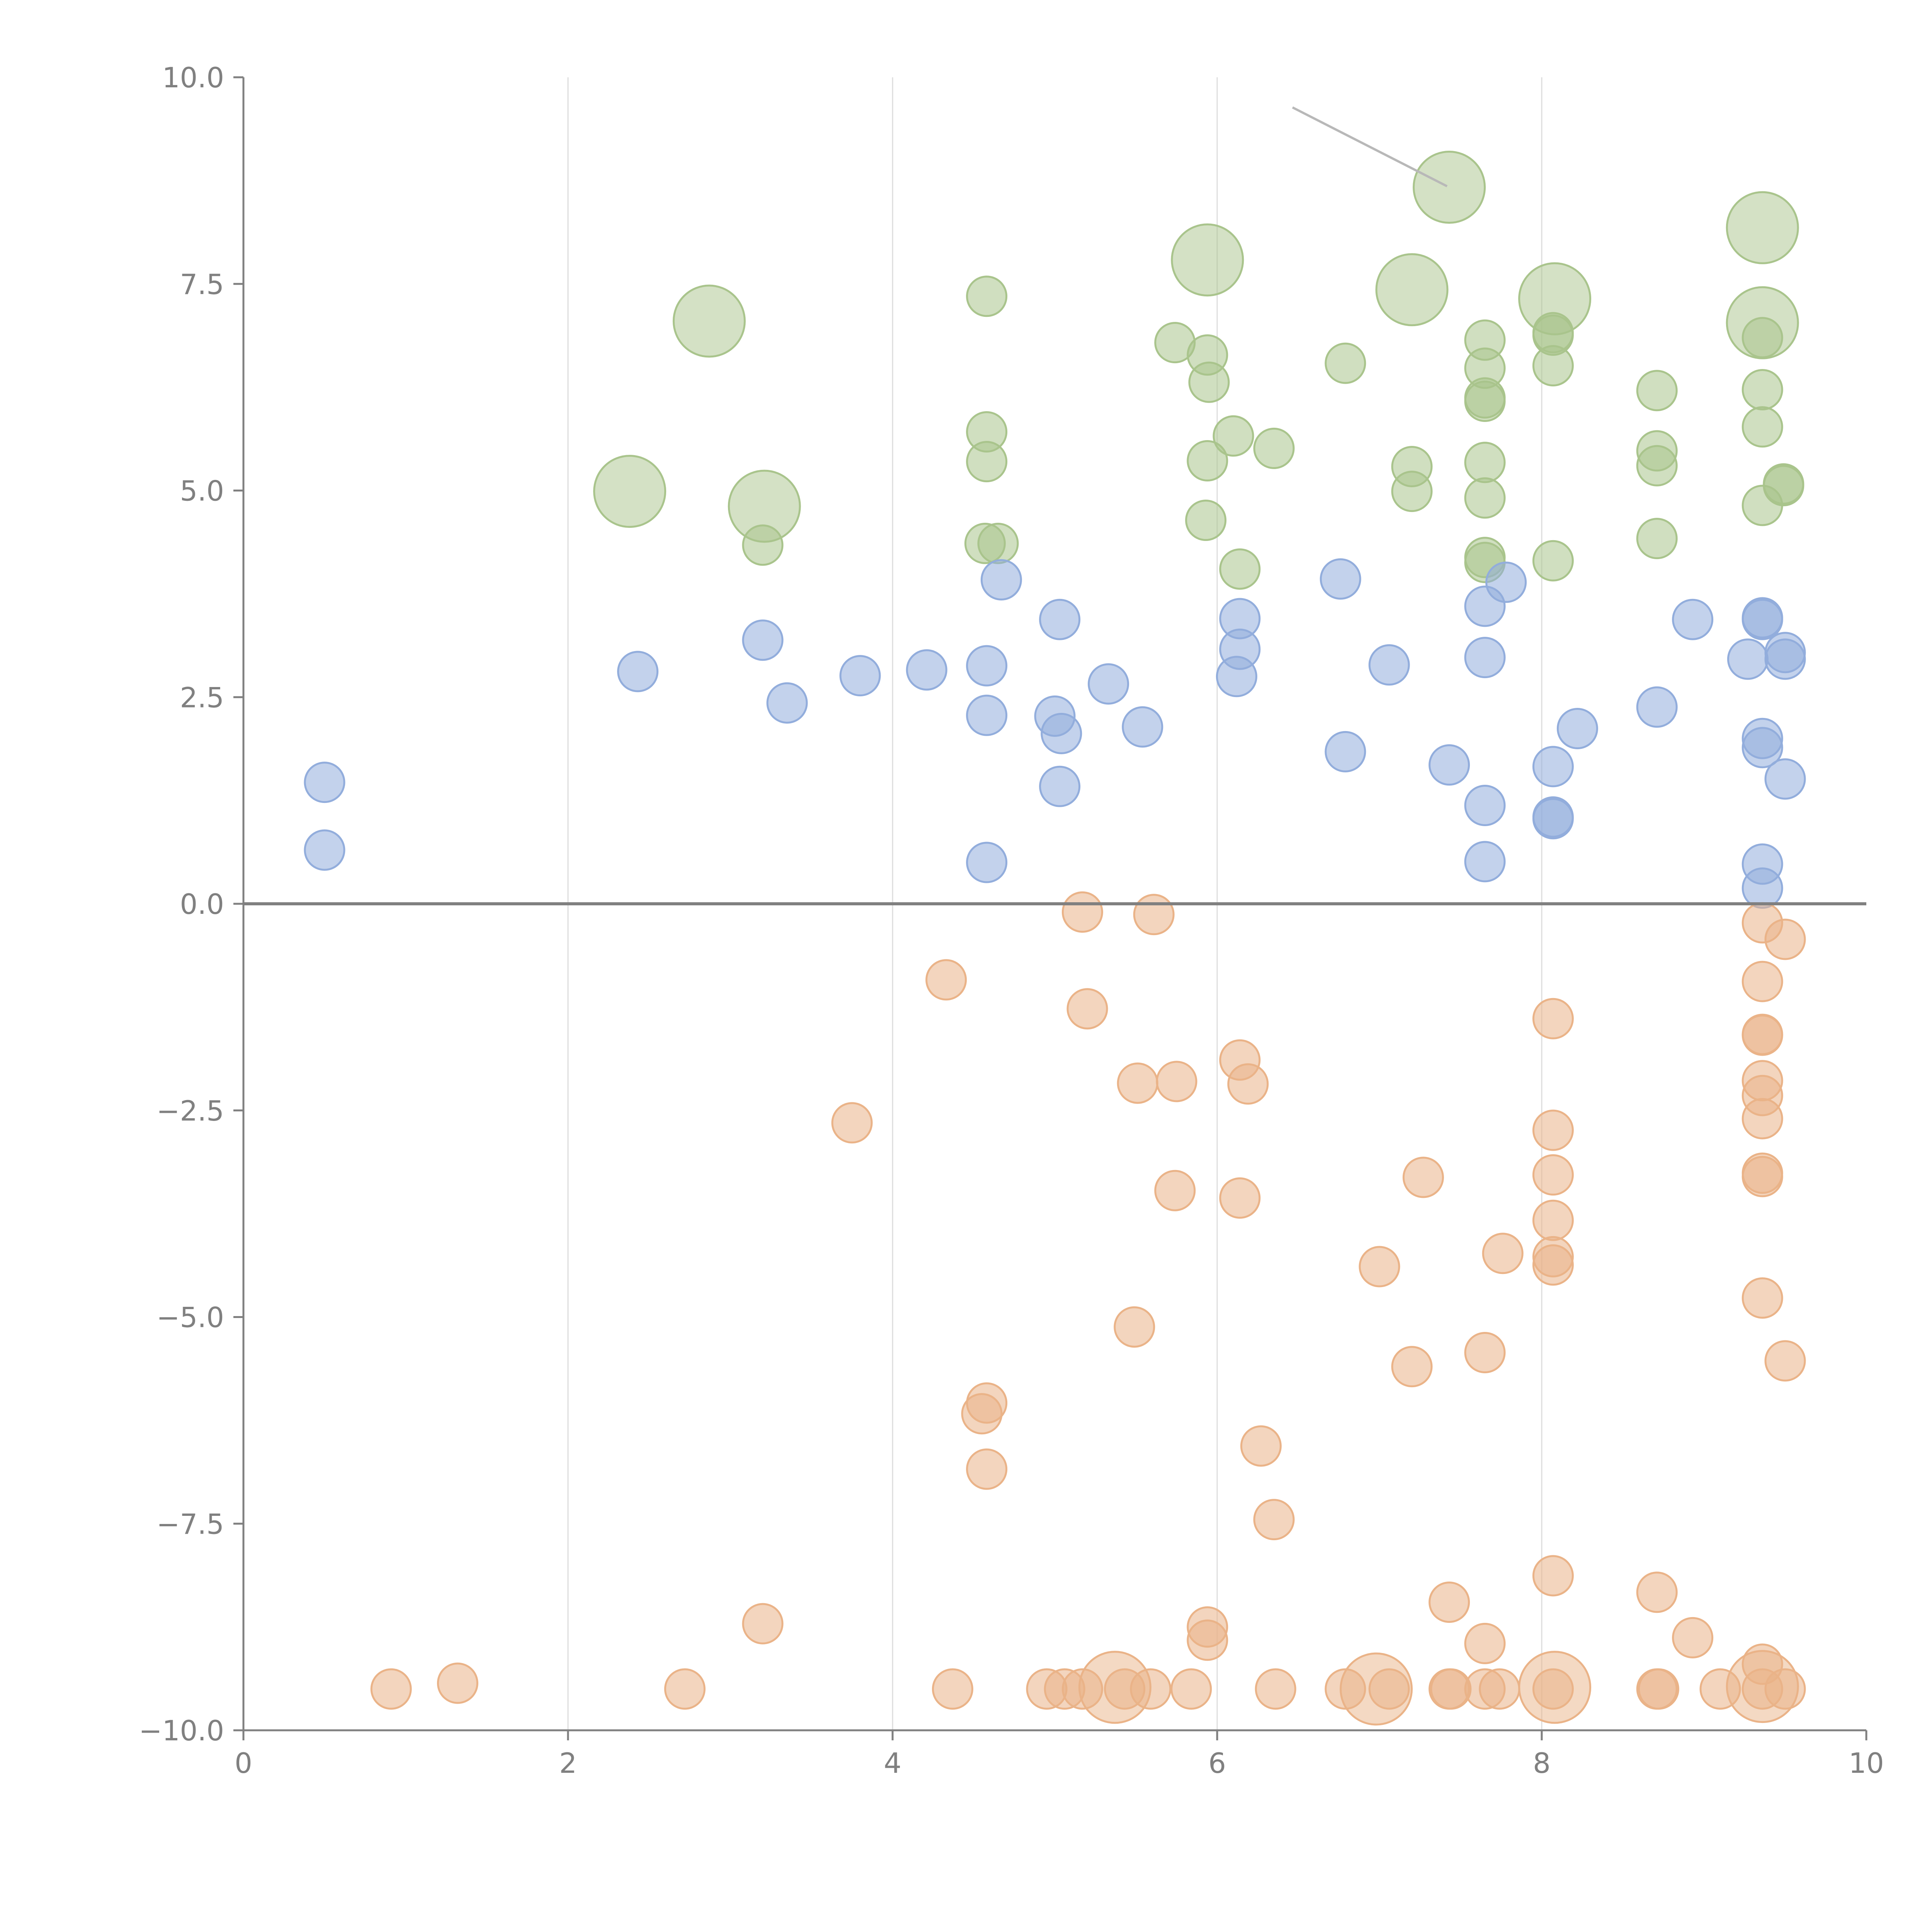 The height and width of the screenshot is (1932, 1932). Describe the element at coordinates (568, 1763) in the screenshot. I see `x-tick-label: 2` at that location.